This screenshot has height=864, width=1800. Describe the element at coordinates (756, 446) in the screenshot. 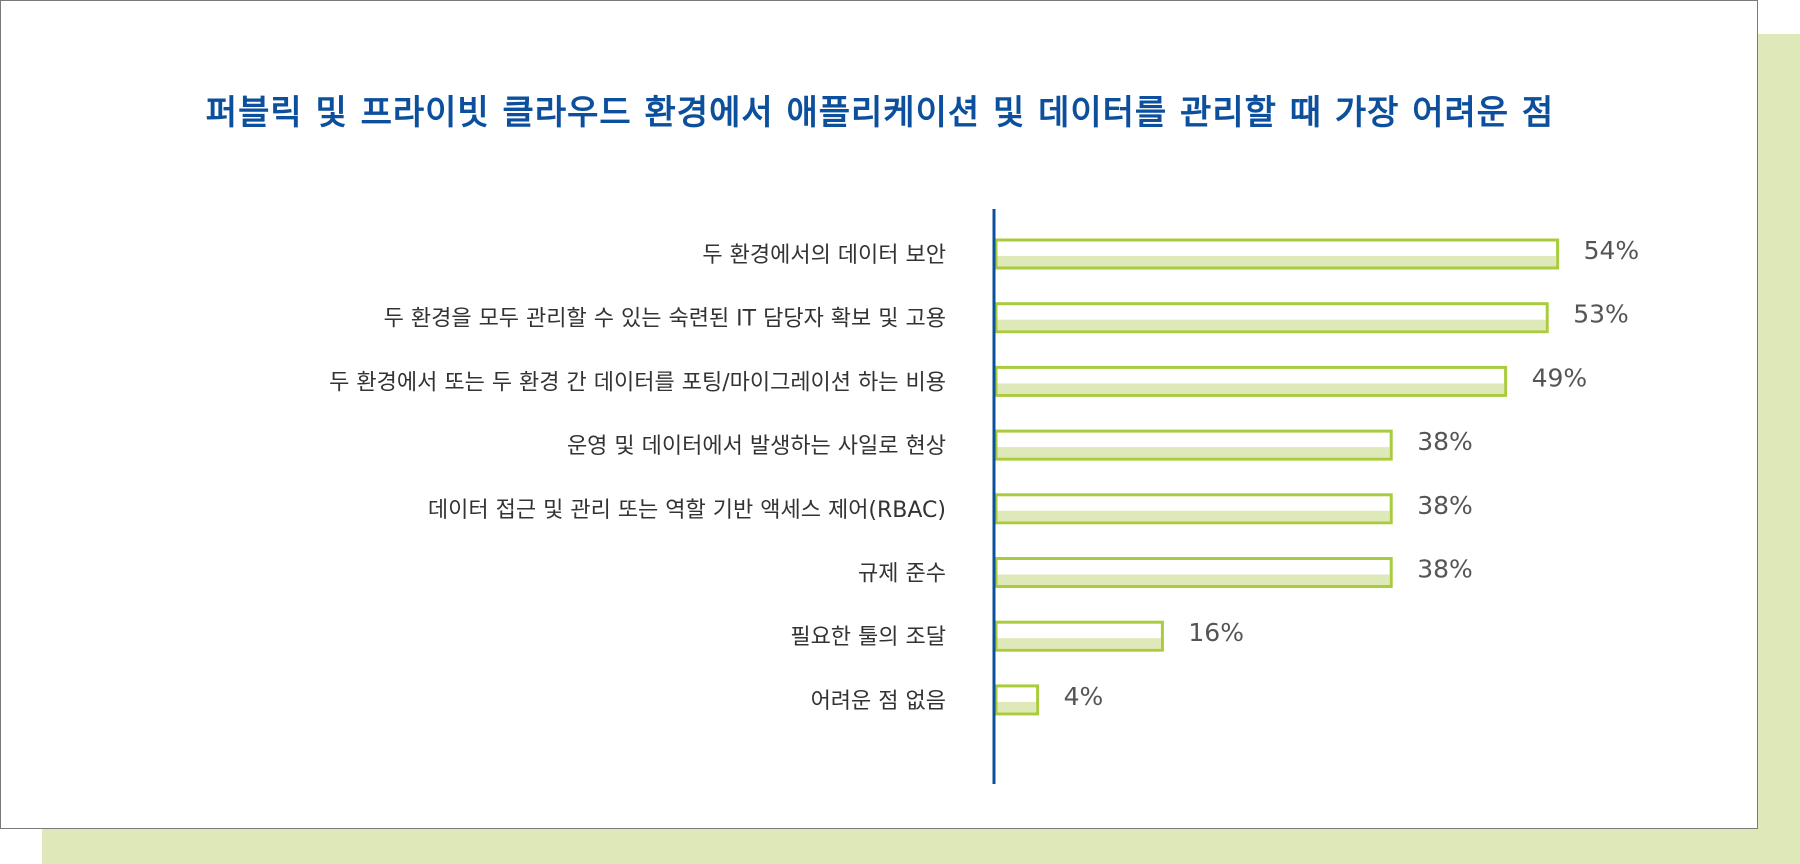

I see `category-label: 운영 및 데이터에서 발생하는 사일로 현상` at that location.